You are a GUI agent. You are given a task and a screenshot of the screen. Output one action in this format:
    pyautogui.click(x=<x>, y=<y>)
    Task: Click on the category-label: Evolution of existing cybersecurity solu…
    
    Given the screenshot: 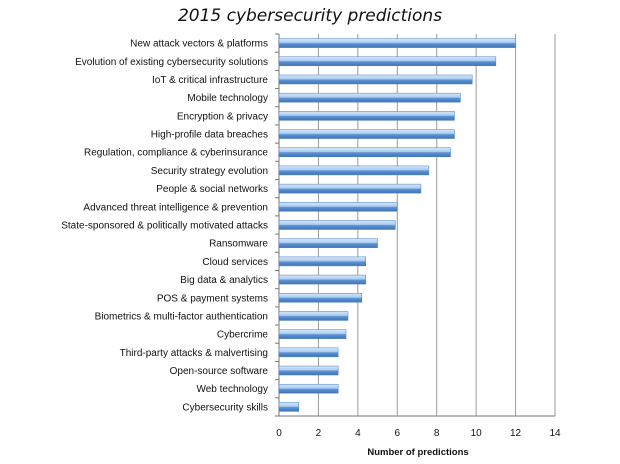 What is the action you would take?
    pyautogui.click(x=171, y=62)
    